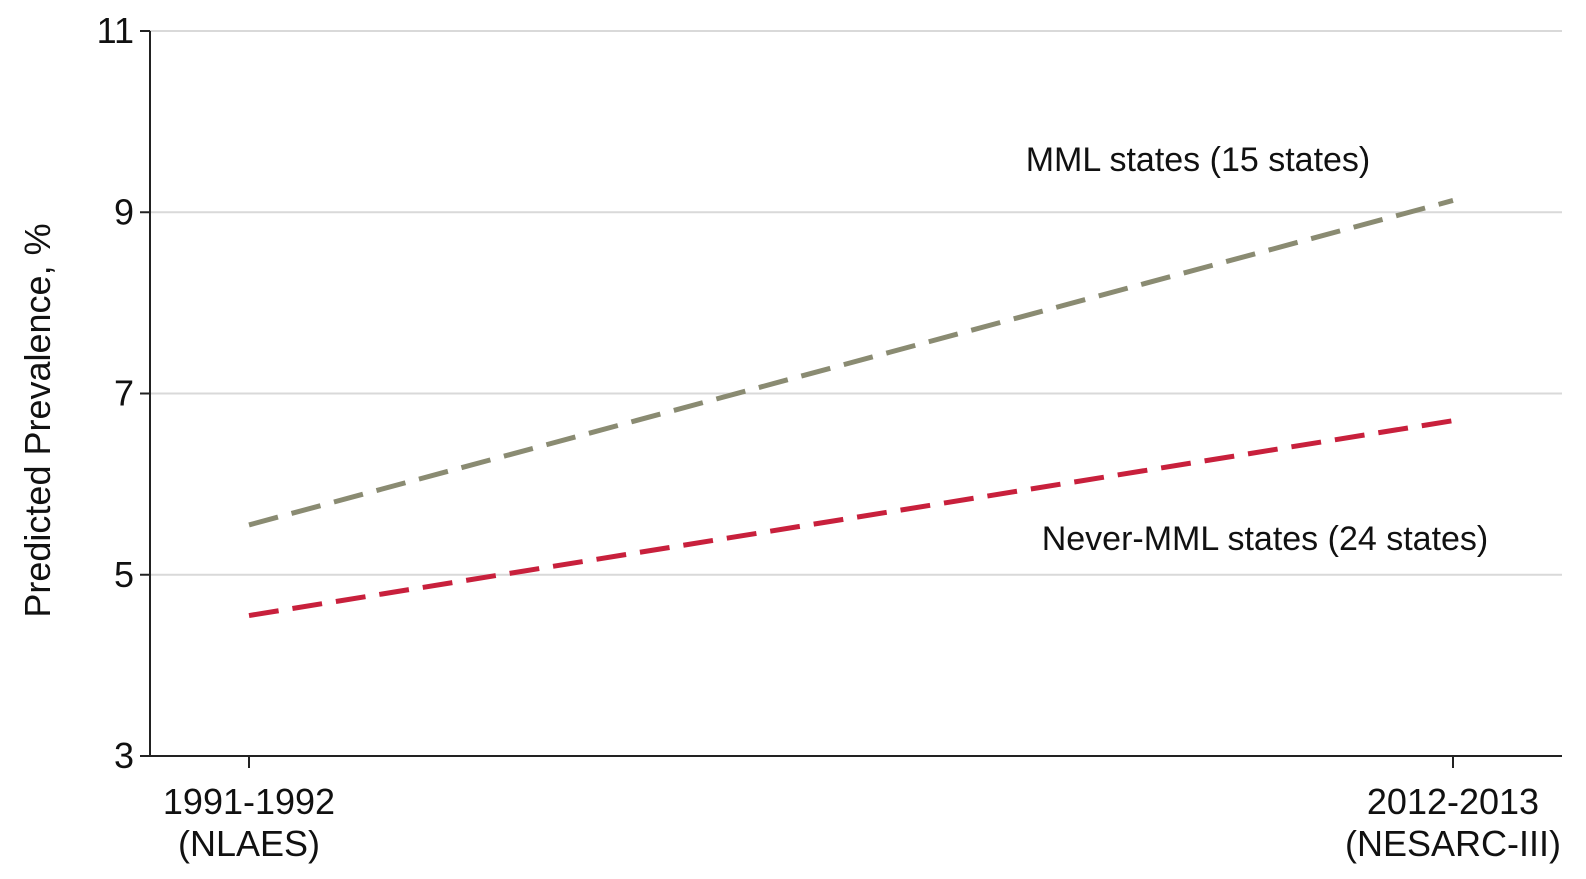 Image resolution: width=1586 pixels, height=879 pixels. What do you see at coordinates (1198, 160) in the screenshot?
I see `series-label-0: MML states (15 states)` at bounding box center [1198, 160].